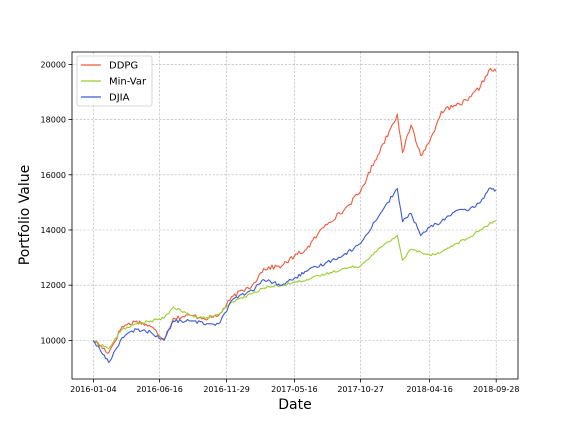  What do you see at coordinates (128, 82) in the screenshot?
I see `legend-label: Min-Var` at bounding box center [128, 82].